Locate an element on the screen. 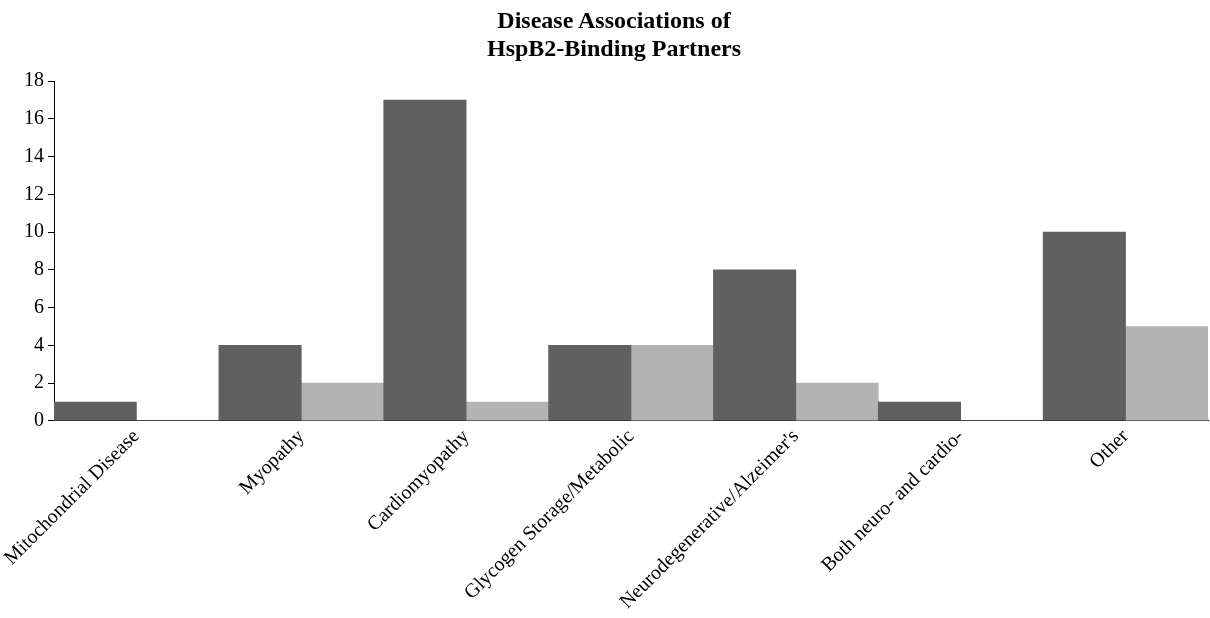  y-tick-label: 6 is located at coordinates (39, 305).